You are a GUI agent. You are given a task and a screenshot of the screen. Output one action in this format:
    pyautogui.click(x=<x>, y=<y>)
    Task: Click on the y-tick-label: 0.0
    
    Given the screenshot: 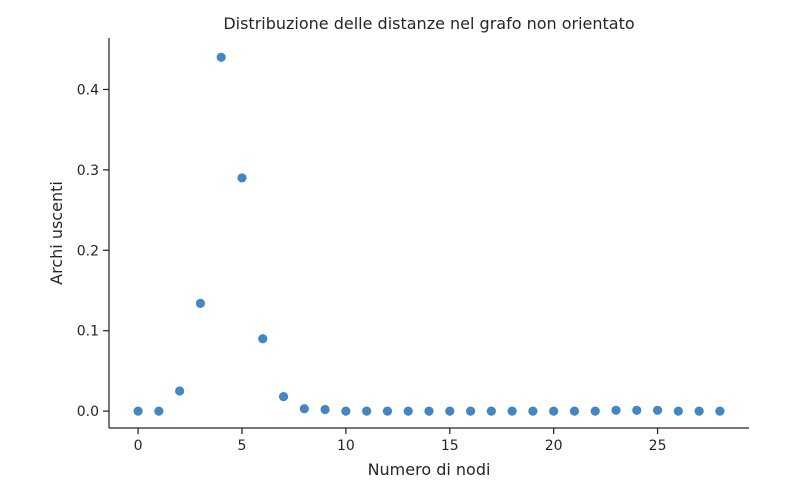 What is the action you would take?
    pyautogui.click(x=88, y=412)
    